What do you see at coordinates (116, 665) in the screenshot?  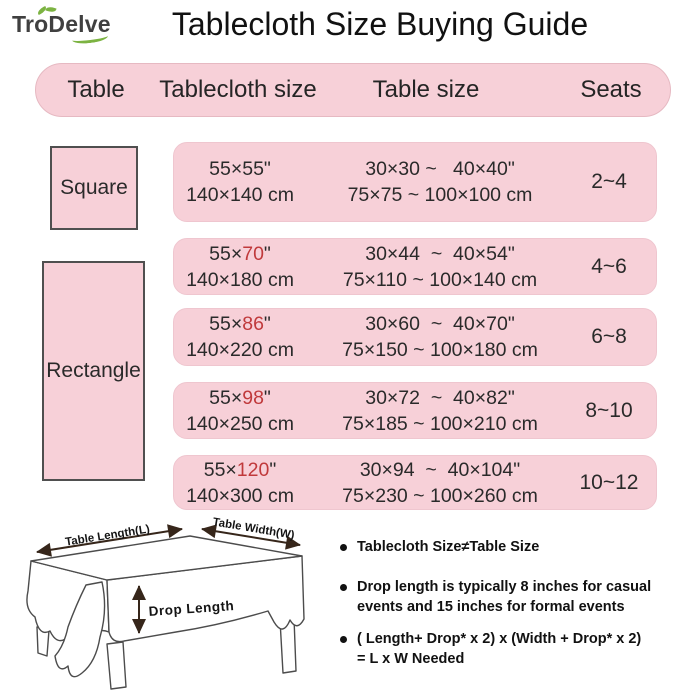 I see `table-leg` at bounding box center [116, 665].